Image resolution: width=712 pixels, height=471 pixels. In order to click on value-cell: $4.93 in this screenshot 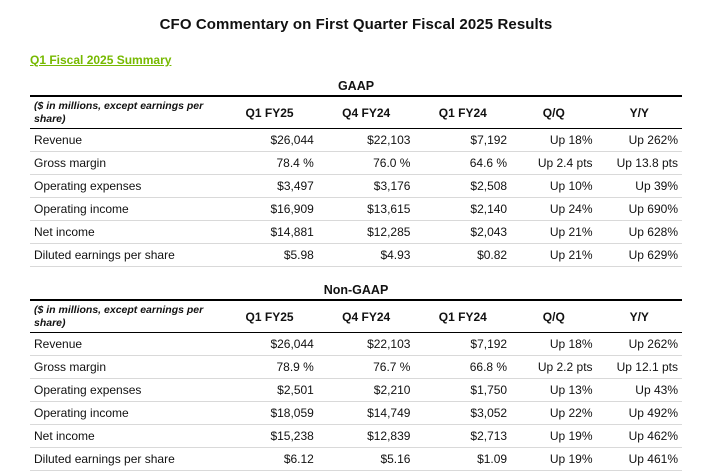, I will do `click(395, 255)`.